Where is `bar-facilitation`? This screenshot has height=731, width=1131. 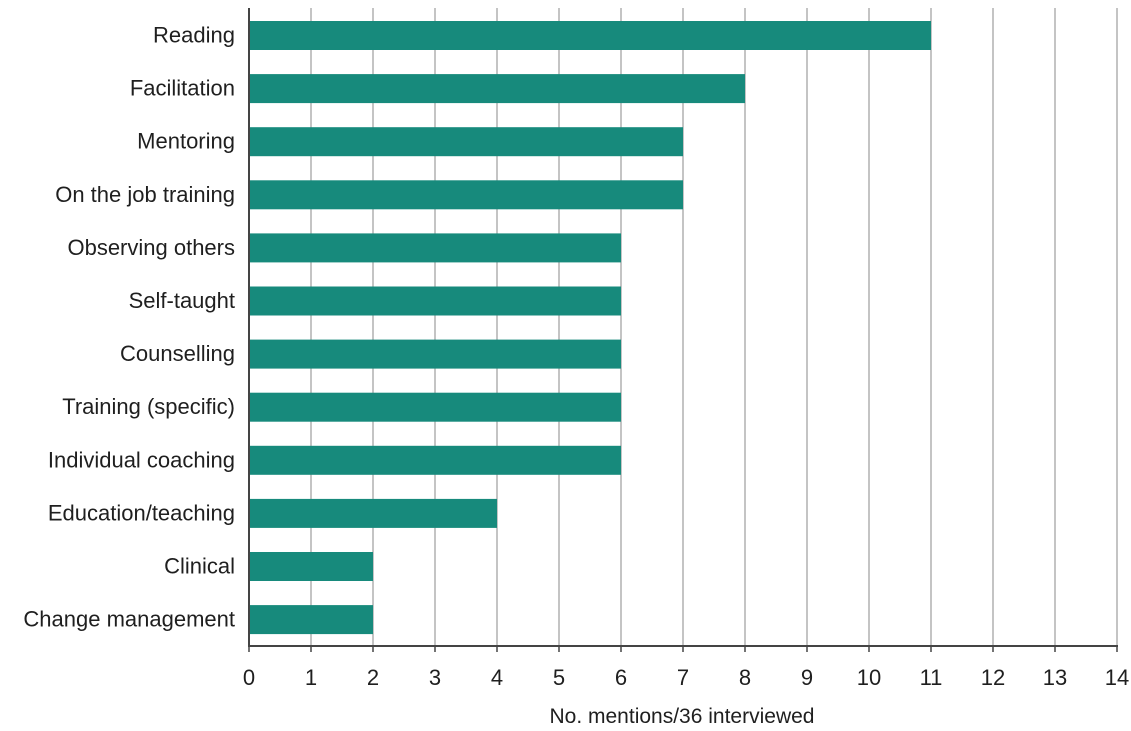
bar-facilitation is located at coordinates (497, 89).